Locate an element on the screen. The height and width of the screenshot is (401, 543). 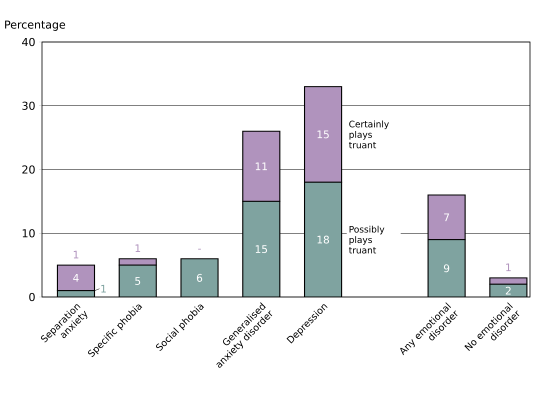
data-label: 7 is located at coordinates (447, 218).